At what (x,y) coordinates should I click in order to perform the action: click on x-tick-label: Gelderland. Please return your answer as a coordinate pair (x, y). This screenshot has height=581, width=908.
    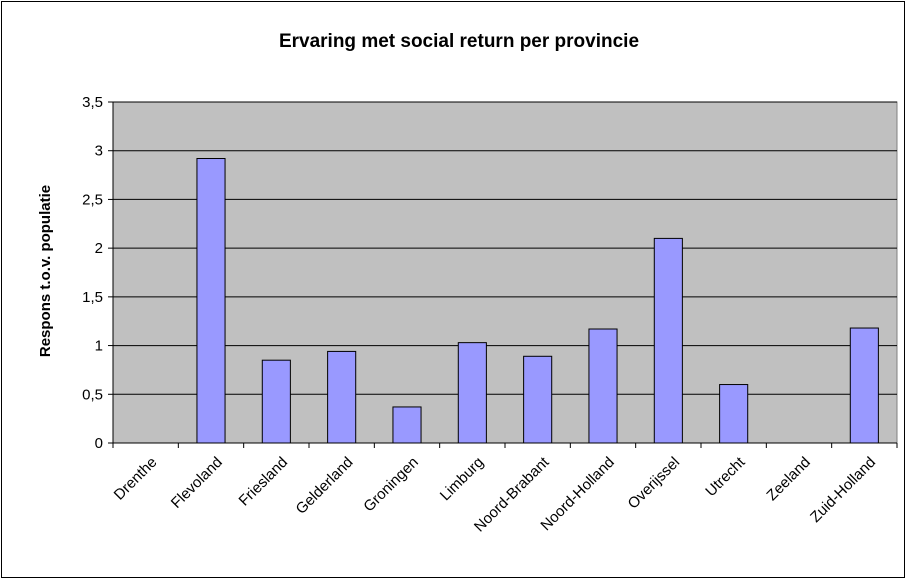
    Looking at the image, I should click on (325, 486).